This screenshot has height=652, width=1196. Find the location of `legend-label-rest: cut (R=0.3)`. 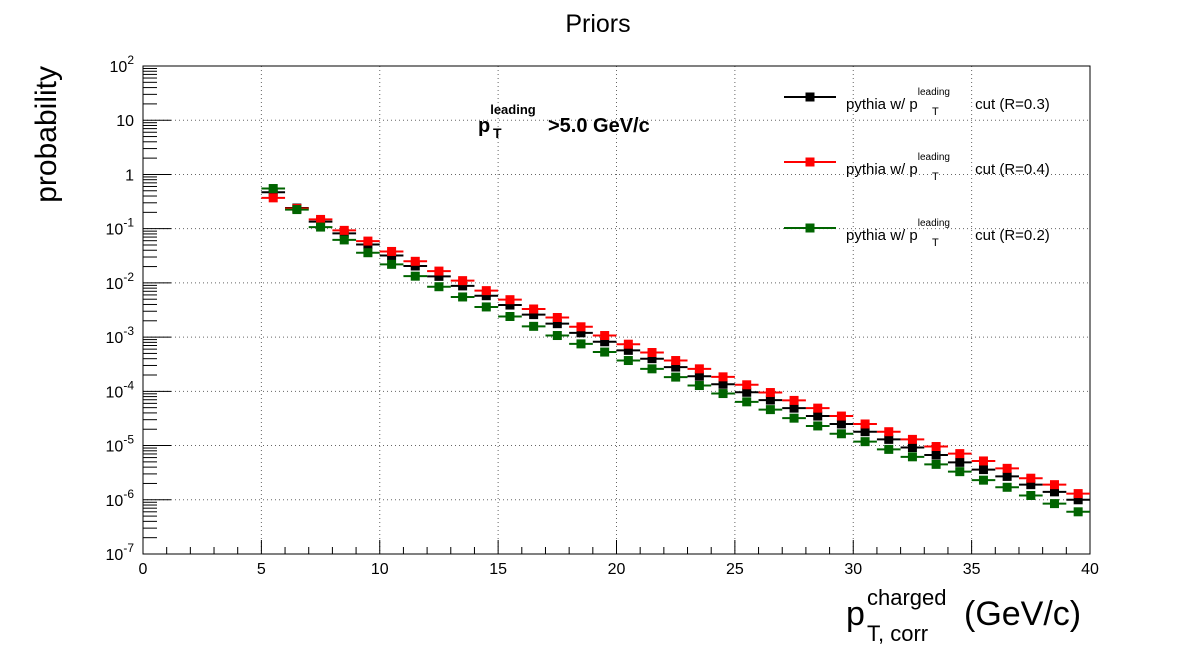

legend-label-rest: cut (R=0.3) is located at coordinates (1010, 104).